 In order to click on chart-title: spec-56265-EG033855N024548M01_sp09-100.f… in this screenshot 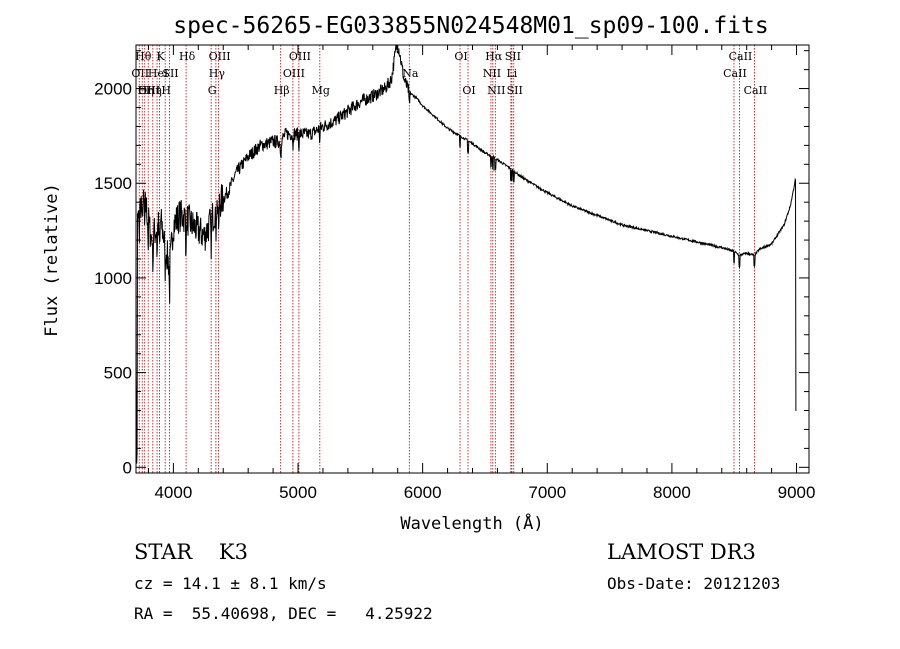, I will do `click(470, 26)`.